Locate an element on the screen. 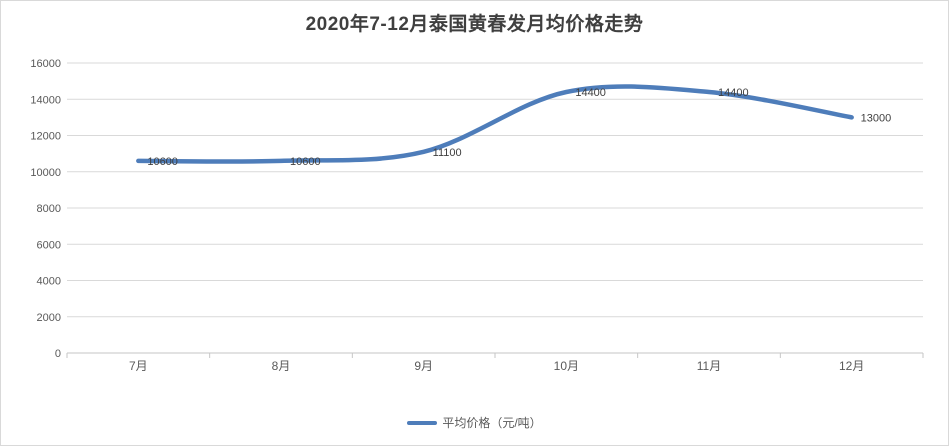 This screenshot has height=446, width=949. x-axis-category-label: 10月 is located at coordinates (566, 366).